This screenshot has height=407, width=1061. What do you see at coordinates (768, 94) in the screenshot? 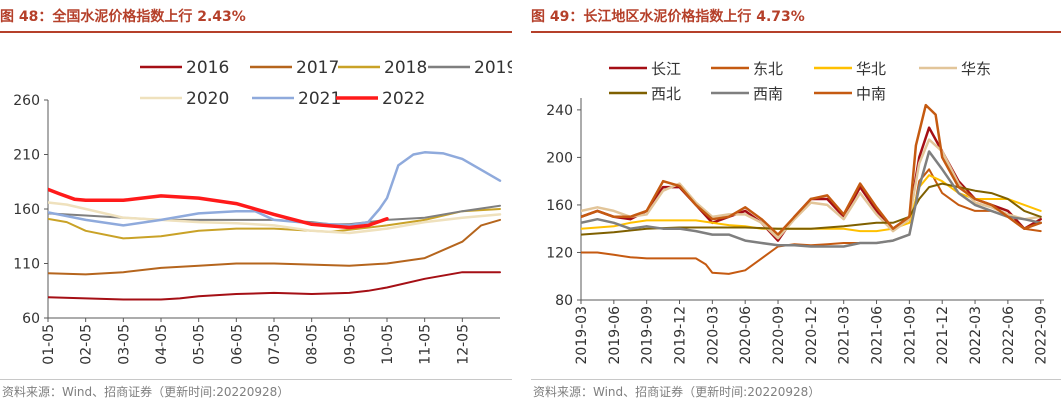
I see `legend-label: 西南` at bounding box center [768, 94].